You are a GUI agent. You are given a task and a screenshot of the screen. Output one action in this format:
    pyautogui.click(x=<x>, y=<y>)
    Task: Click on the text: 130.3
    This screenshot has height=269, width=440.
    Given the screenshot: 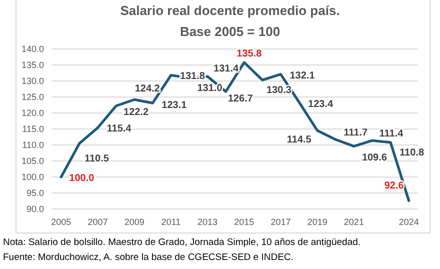 What is the action you would take?
    pyautogui.click(x=279, y=90)
    